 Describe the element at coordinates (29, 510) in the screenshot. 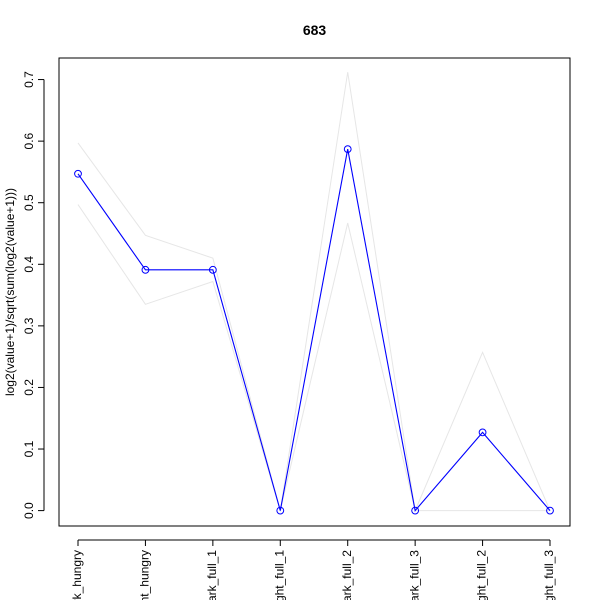

I see `y-tick-label: 0.0` at that location.